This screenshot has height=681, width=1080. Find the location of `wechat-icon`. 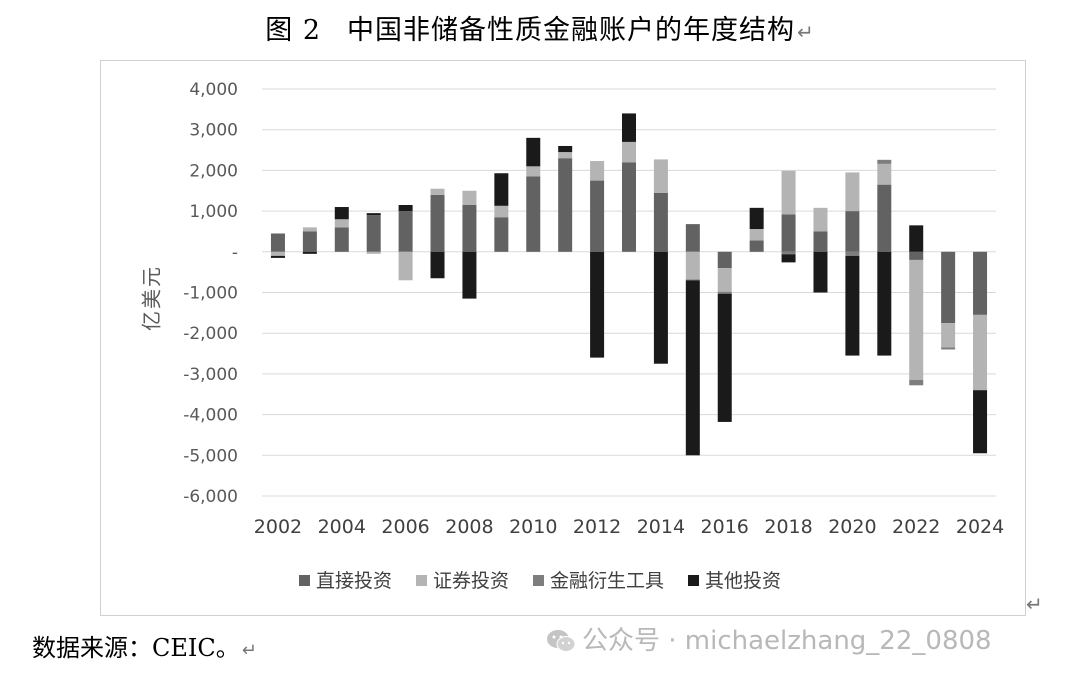

wechat-icon is located at coordinates (561, 641).